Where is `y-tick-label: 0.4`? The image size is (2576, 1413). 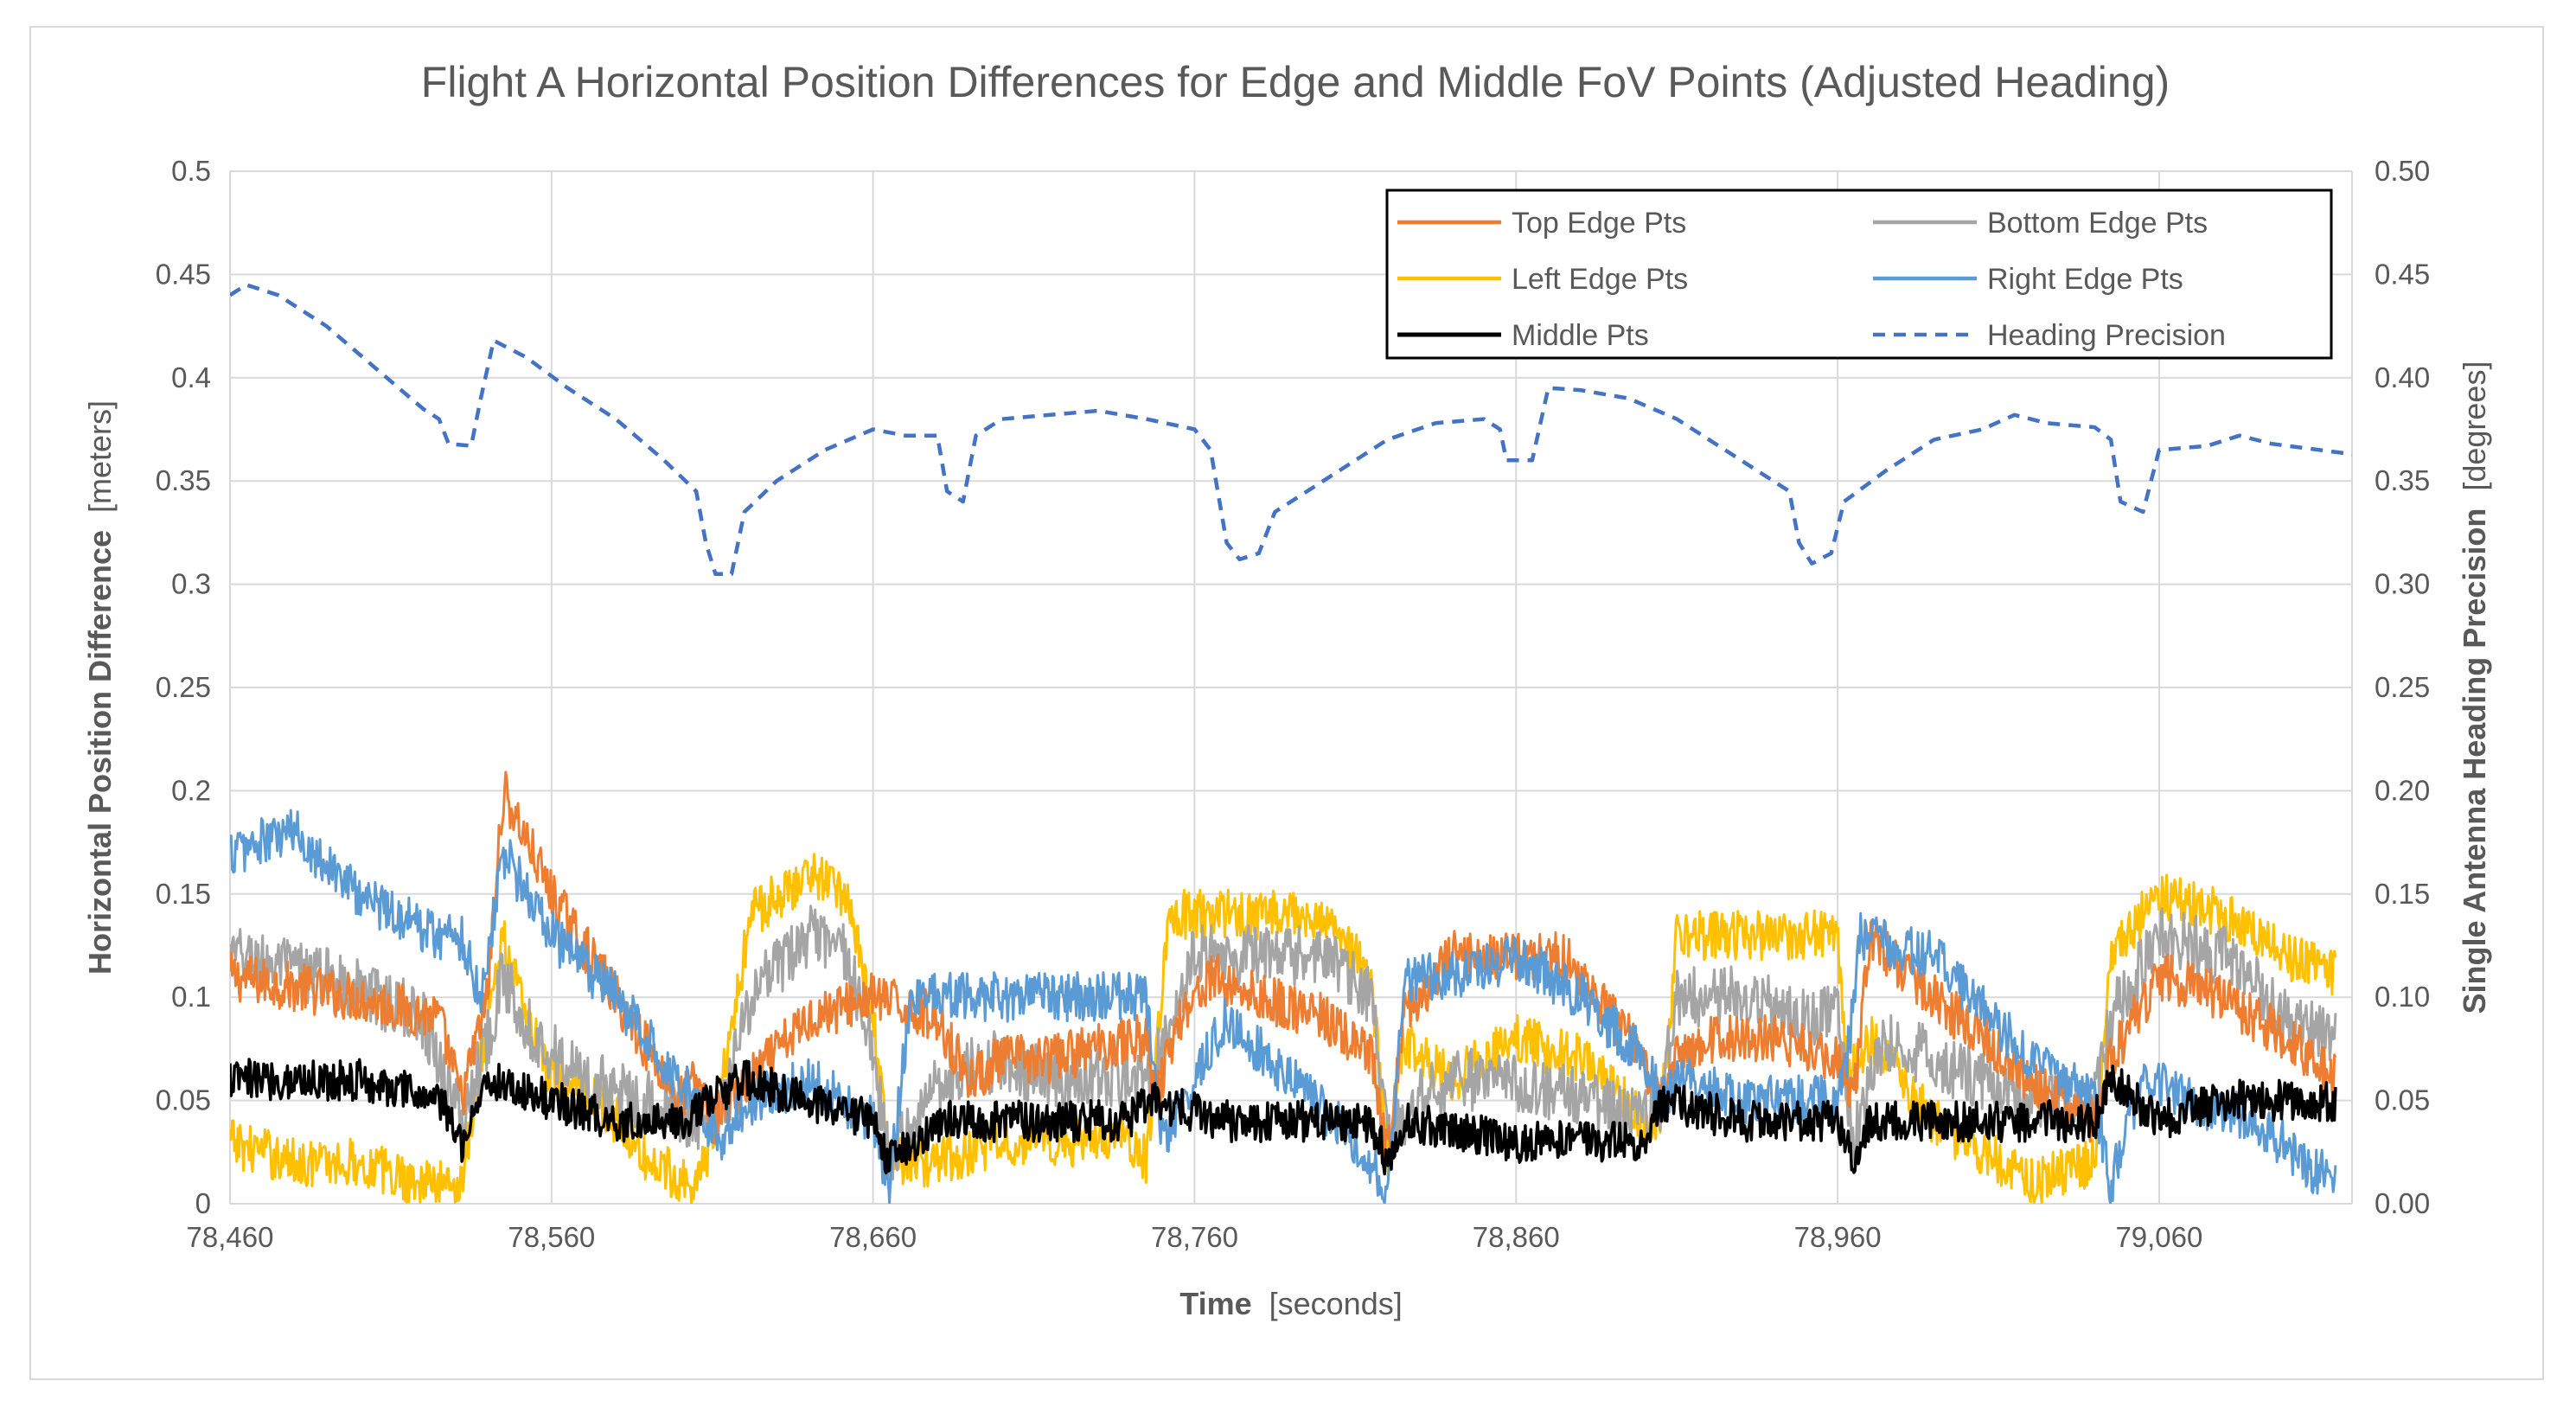 y-tick-label: 0.4 is located at coordinates (191, 377).